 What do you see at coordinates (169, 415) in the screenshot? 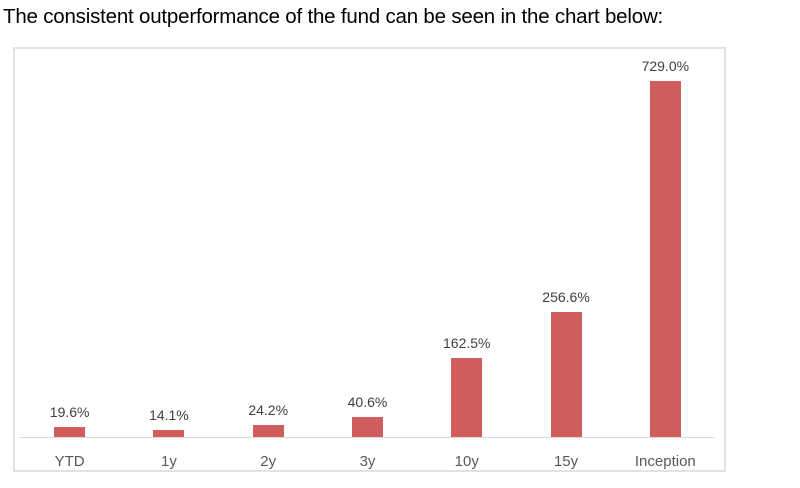
I see `bar-value-label: 14.1%` at bounding box center [169, 415].